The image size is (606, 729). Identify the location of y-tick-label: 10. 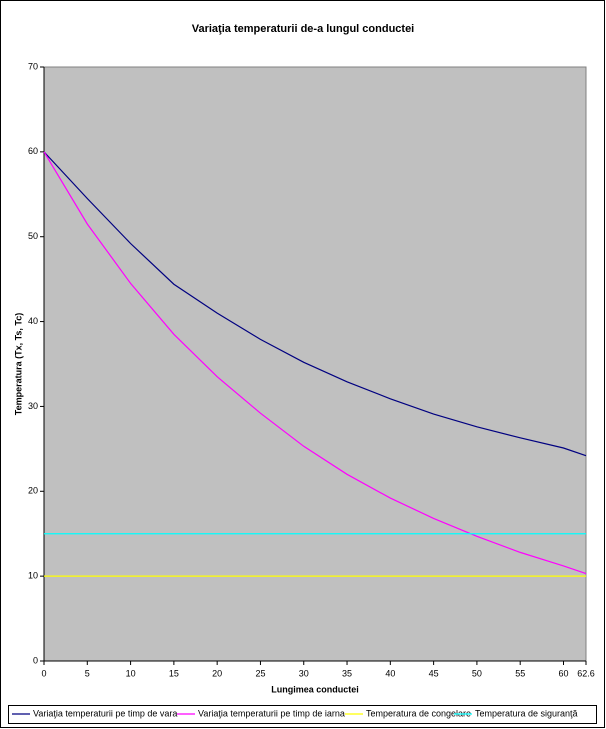
(33, 576).